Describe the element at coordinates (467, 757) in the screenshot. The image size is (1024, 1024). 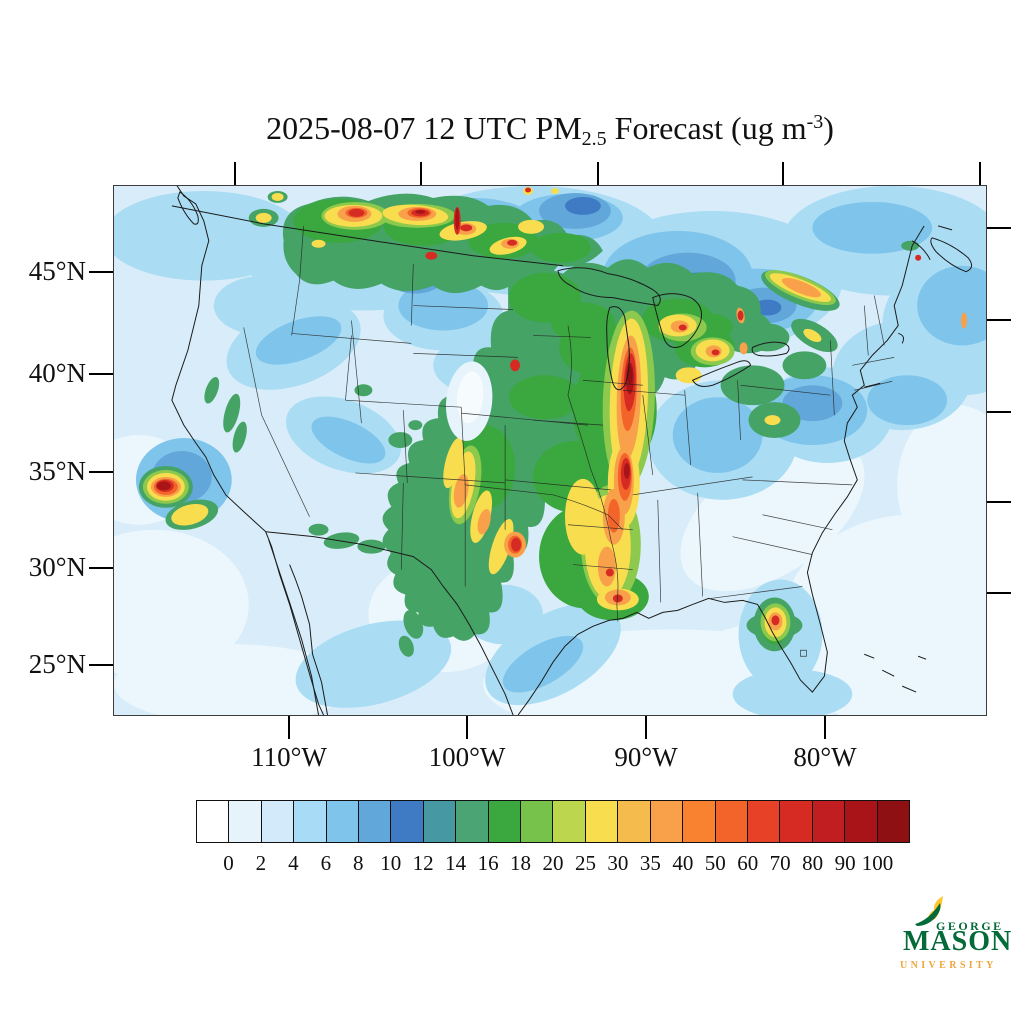
I see `lon-label-100w: 100°W` at that location.